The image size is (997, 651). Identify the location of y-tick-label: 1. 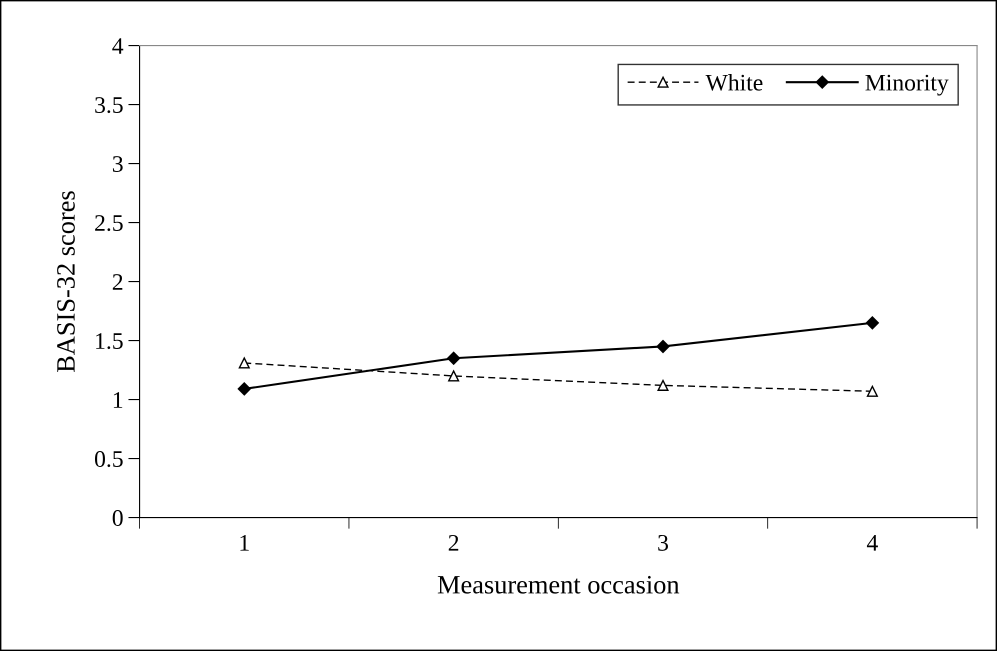
(118, 400).